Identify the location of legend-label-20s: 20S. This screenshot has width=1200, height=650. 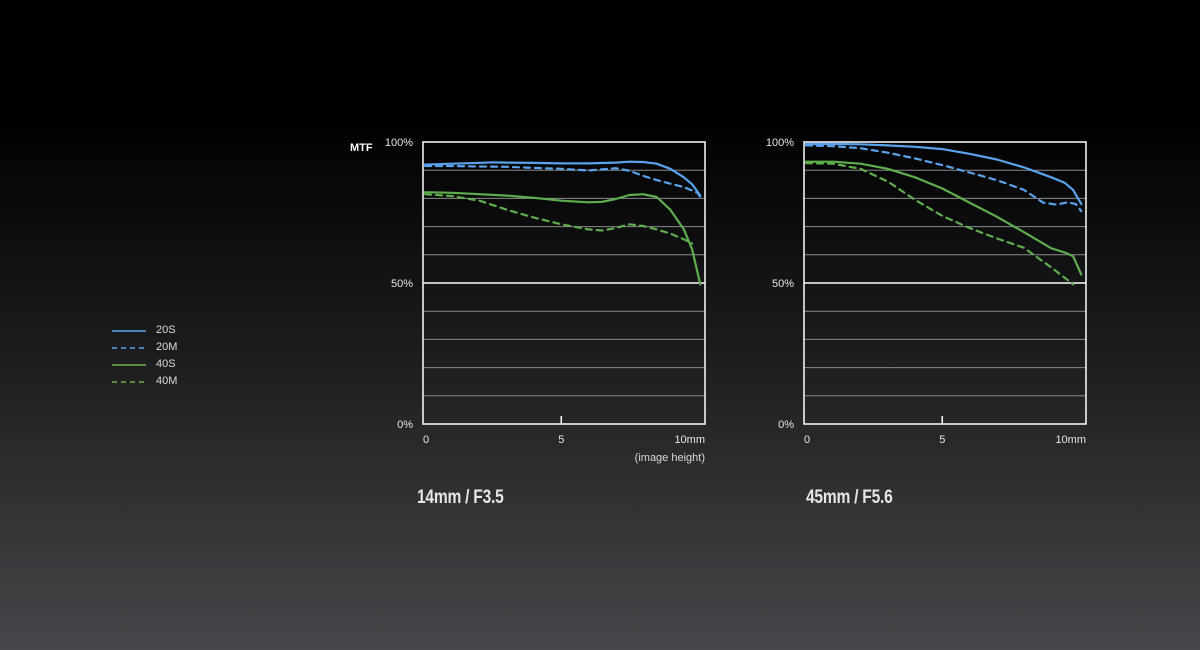
(166, 330).